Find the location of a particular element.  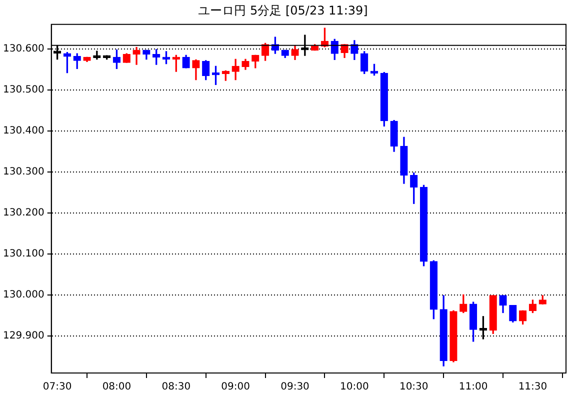

y-tick-label: 130.500 is located at coordinates (23, 90).